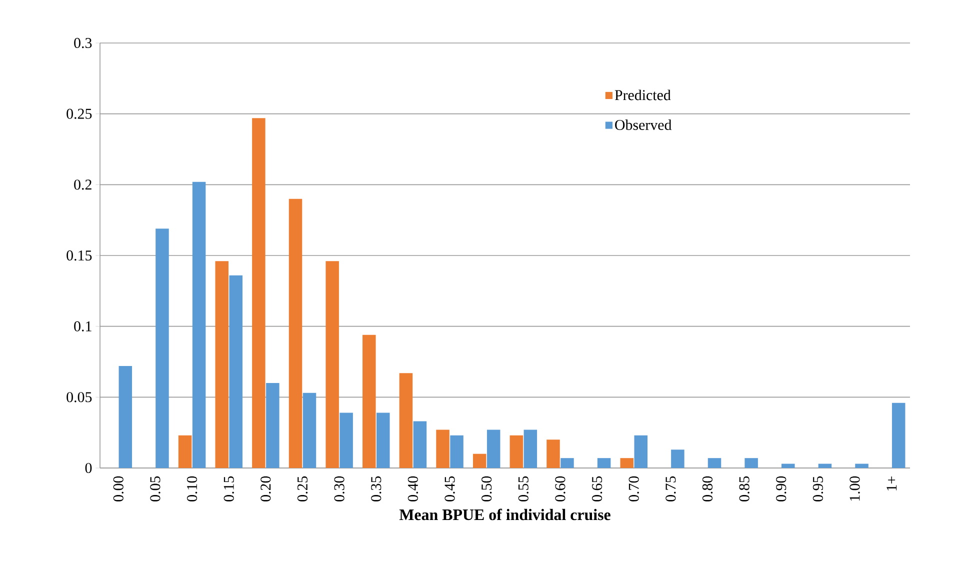 Image resolution: width=959 pixels, height=583 pixels. I want to click on y-tick-label: 0.25, so click(79, 113).